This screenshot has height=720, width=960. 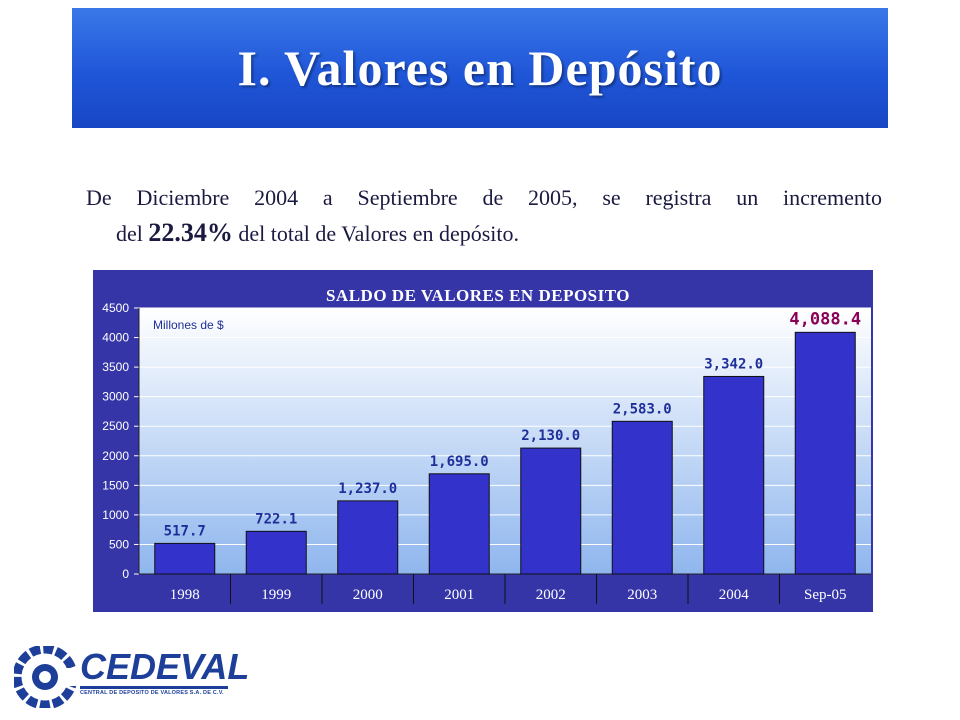 I want to click on x-tick-label: 2000, so click(x=368, y=595).